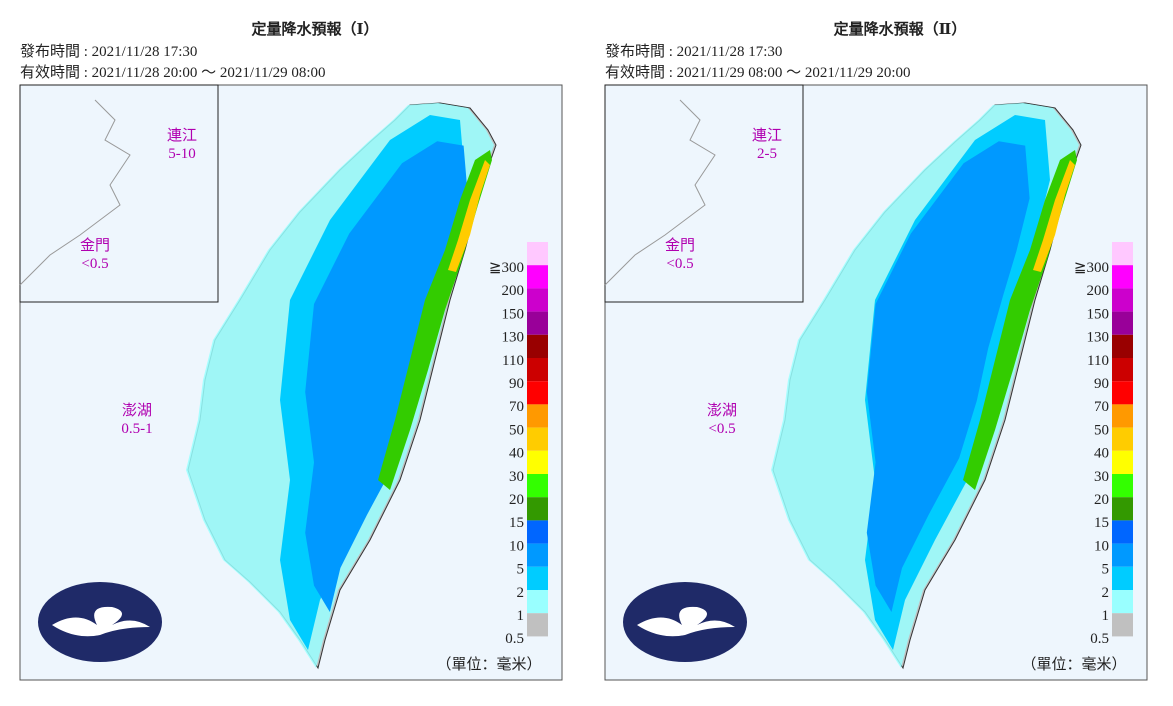 This screenshot has height=706, width=1173. Describe the element at coordinates (314, 29) in the screenshot. I see `panel-title: 定量降水預報（Ⅰ）` at that location.